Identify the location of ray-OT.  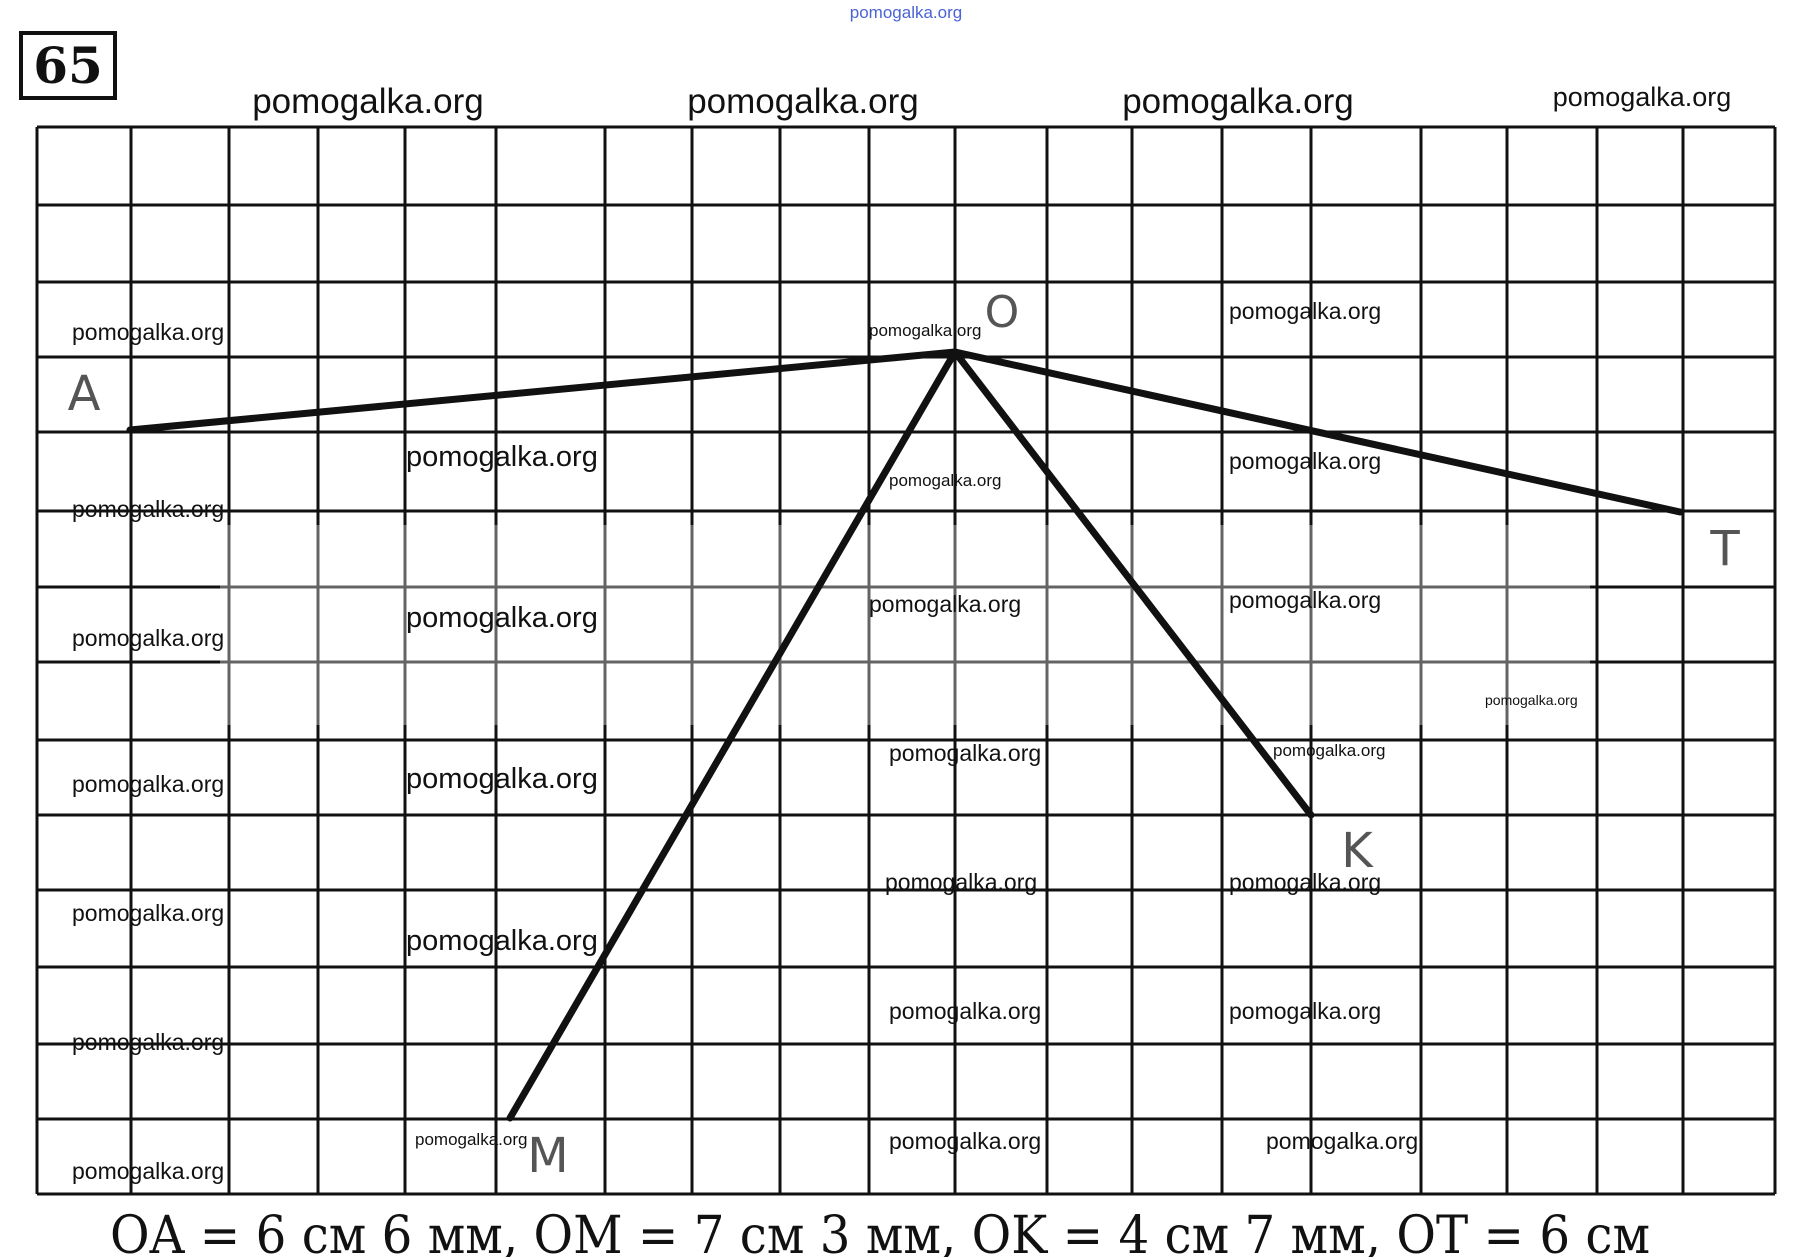
(1317, 432).